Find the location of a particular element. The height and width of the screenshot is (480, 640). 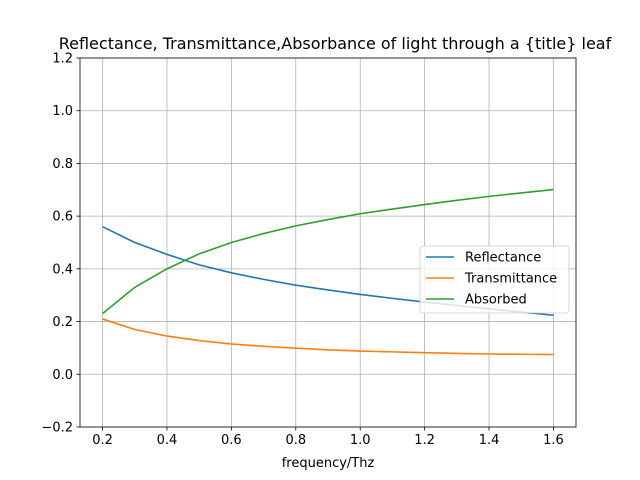

x-axis-label: frequency/Thz is located at coordinates (328, 463).